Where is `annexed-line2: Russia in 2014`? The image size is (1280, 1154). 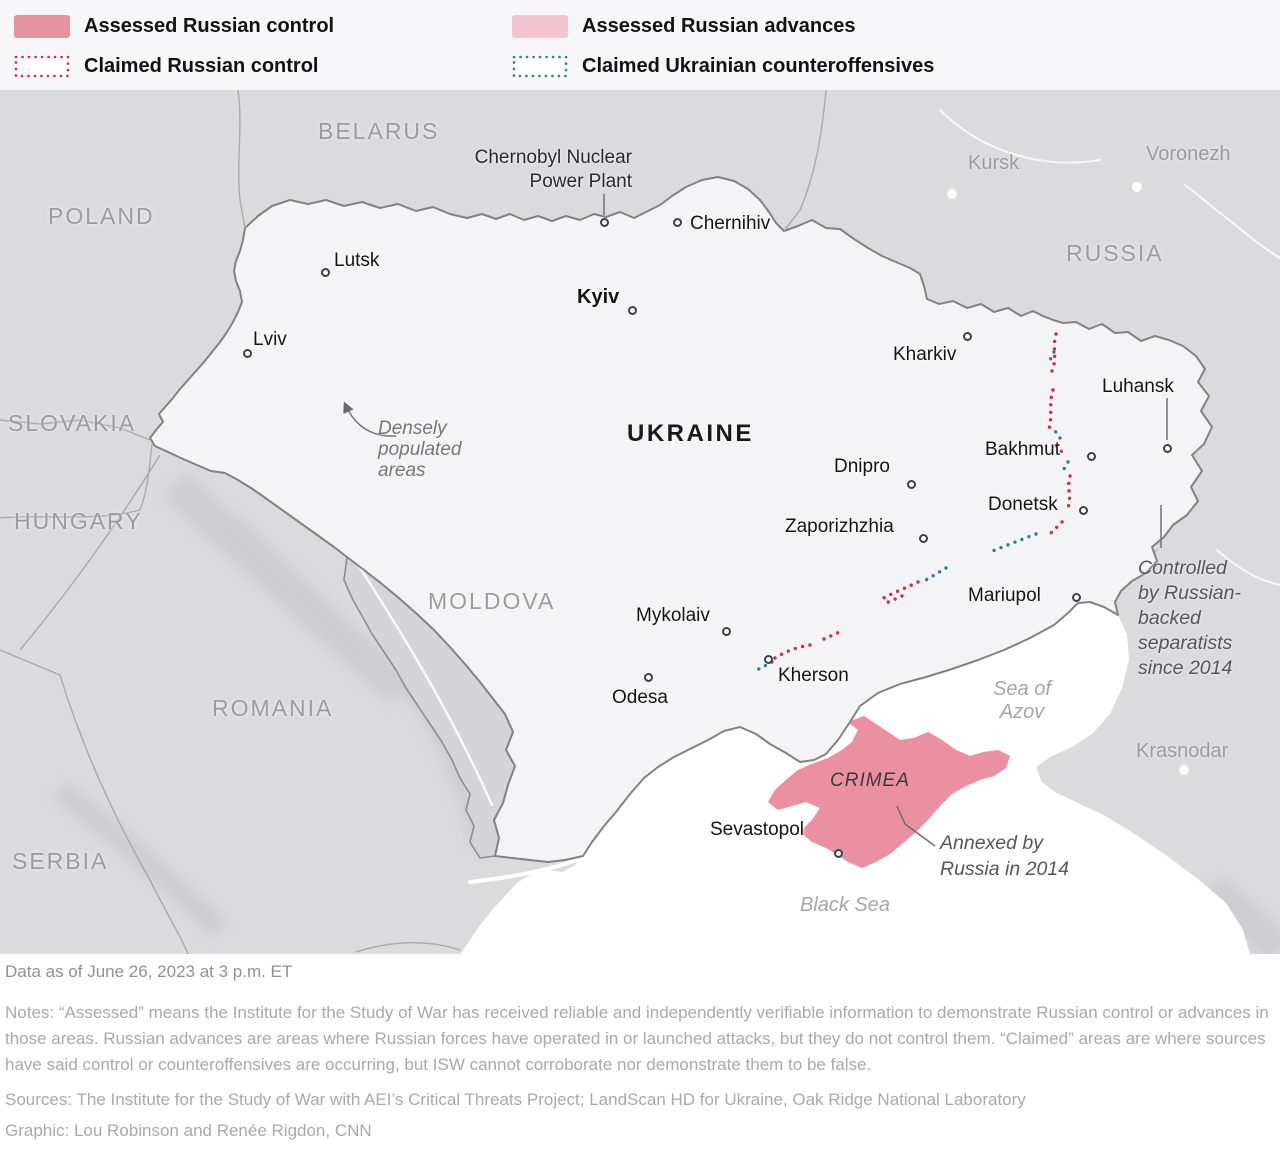 annexed-line2: Russia in 2014 is located at coordinates (1004, 869).